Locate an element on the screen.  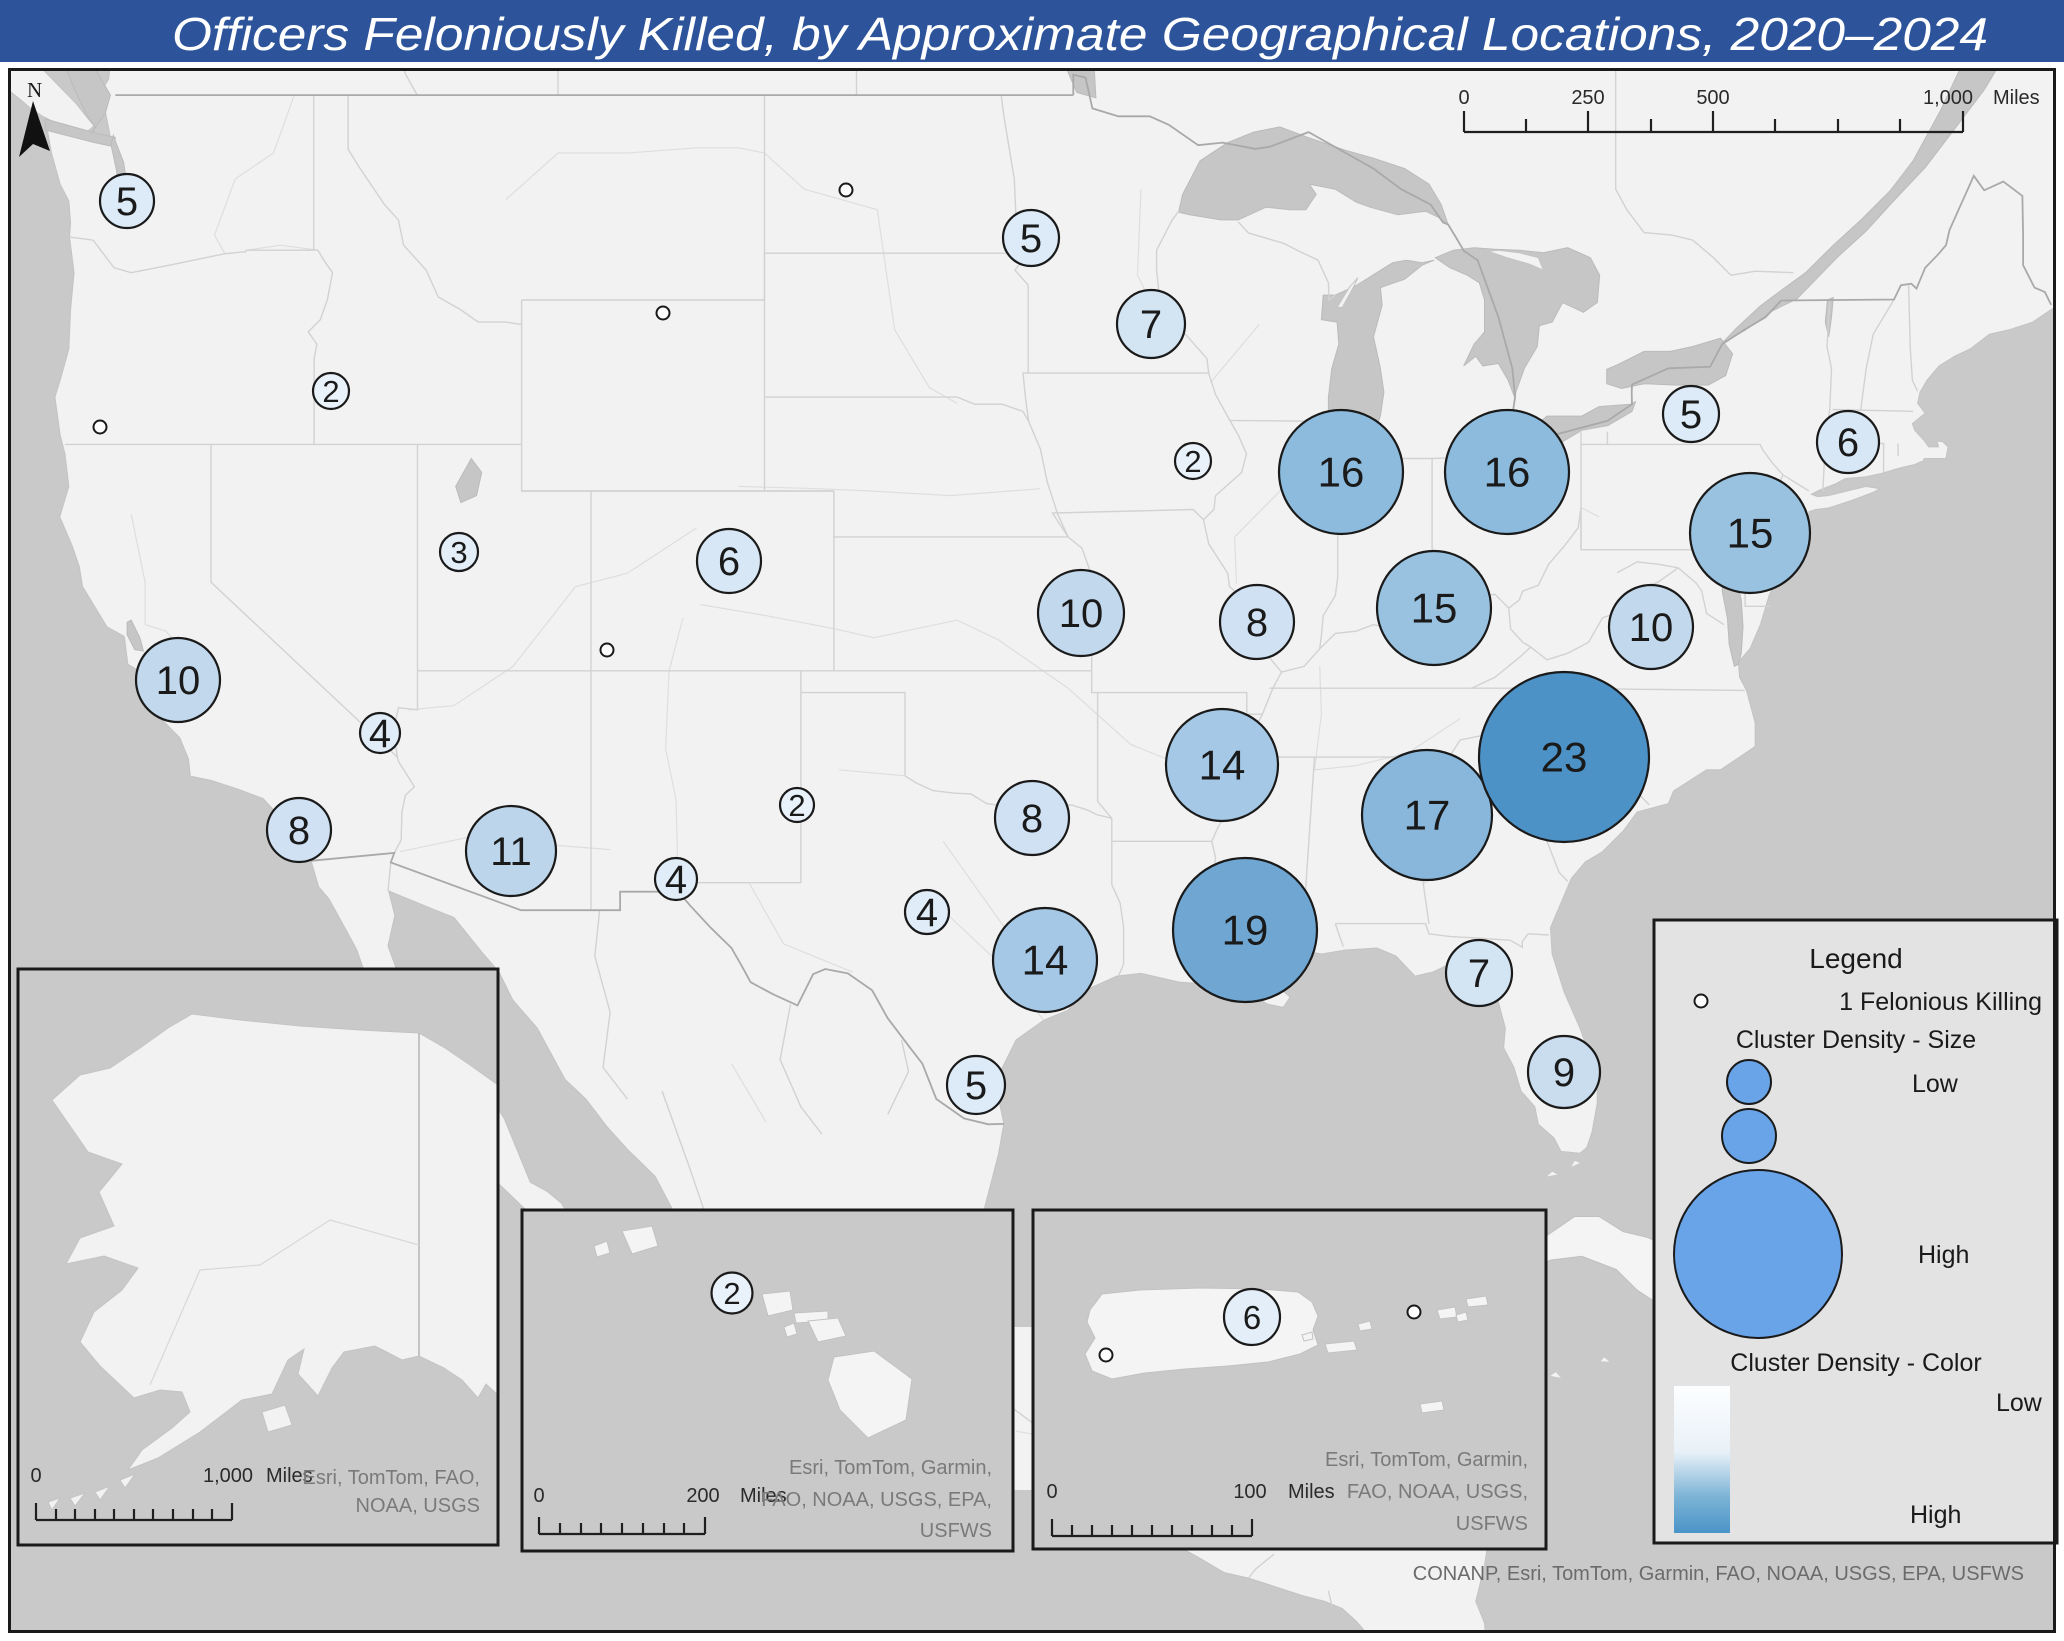
svg-text: 23 is located at coordinates (1564, 757).